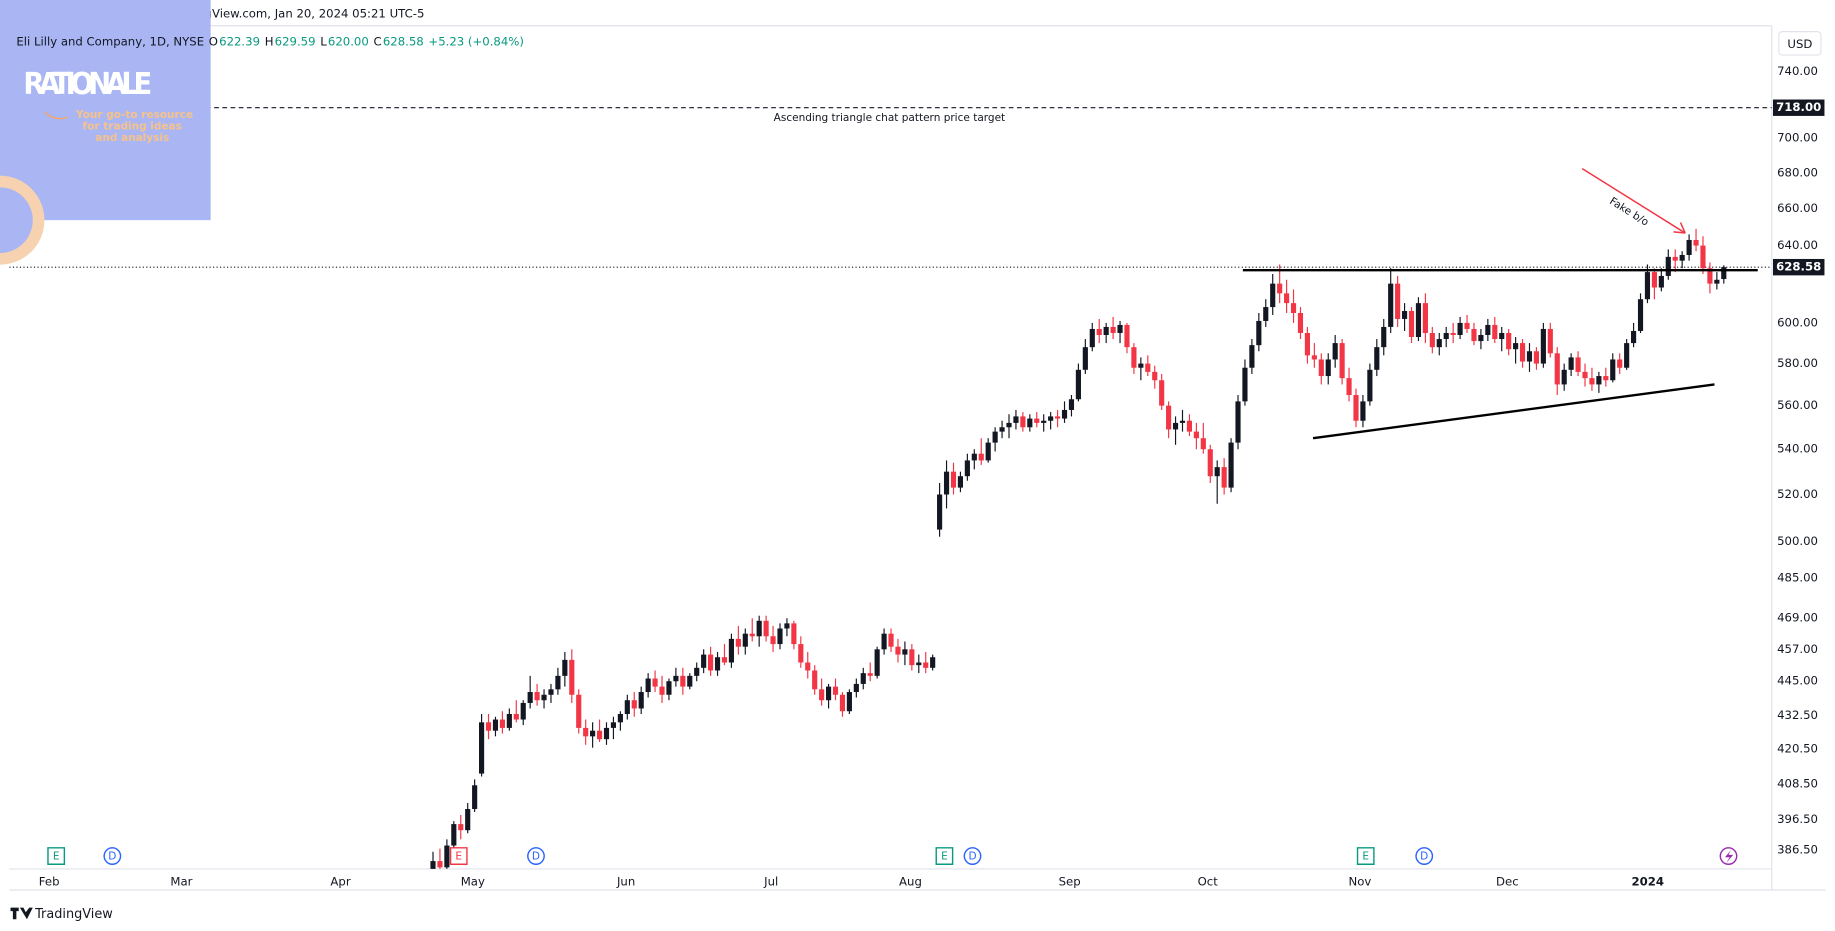  What do you see at coordinates (1800, 43) in the screenshot?
I see `currency-box` at bounding box center [1800, 43].